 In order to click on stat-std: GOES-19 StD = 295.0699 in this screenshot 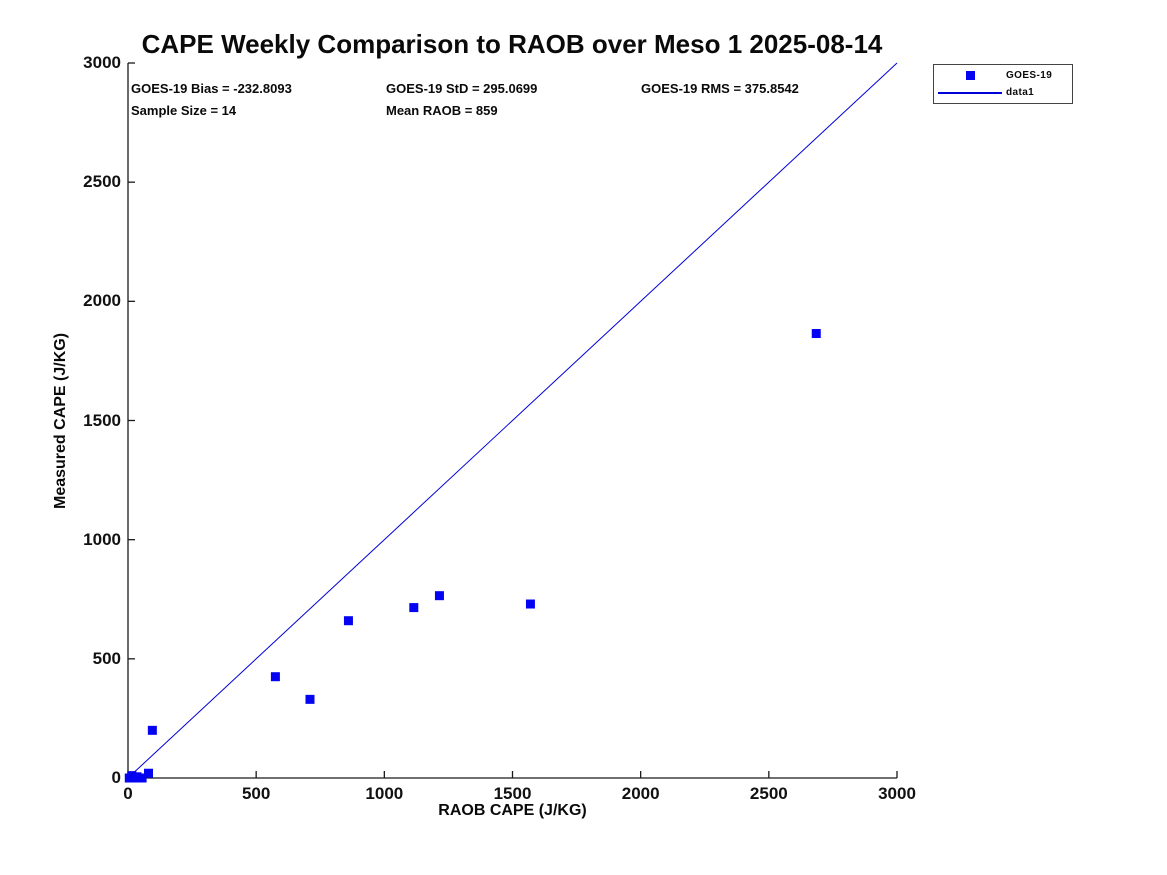, I will do `click(462, 88)`.